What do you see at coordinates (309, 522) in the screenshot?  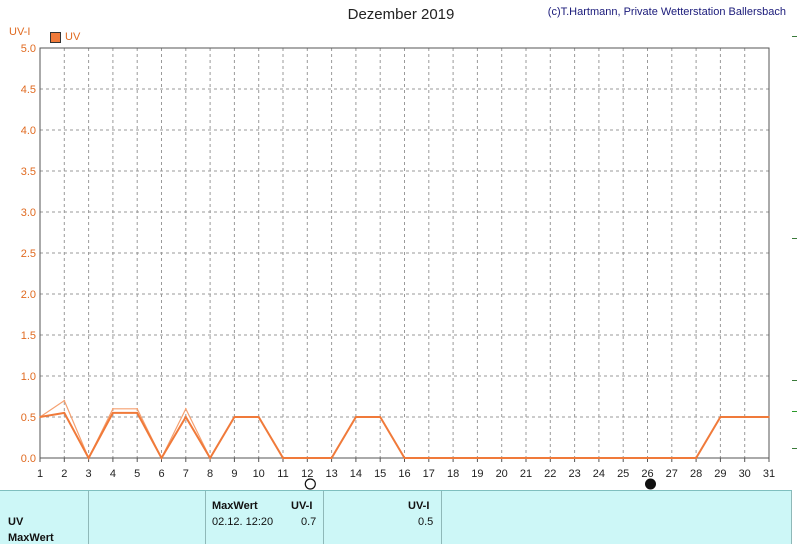 I see `max-value: 0.7` at bounding box center [309, 522].